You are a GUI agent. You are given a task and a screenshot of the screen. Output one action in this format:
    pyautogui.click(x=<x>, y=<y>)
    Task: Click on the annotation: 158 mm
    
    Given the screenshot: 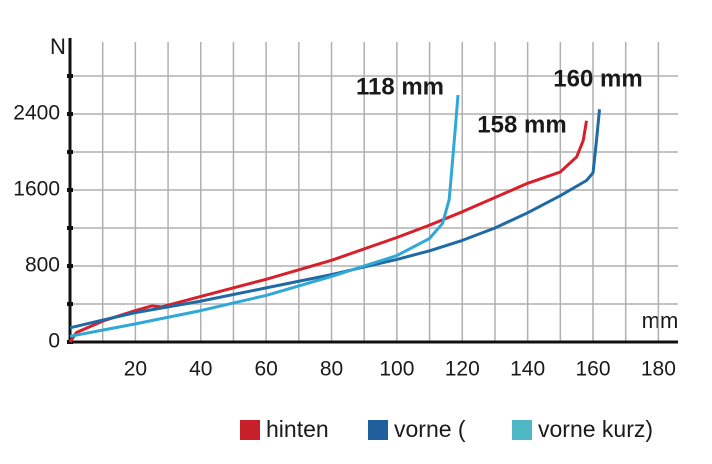 What is the action you would take?
    pyautogui.click(x=521, y=124)
    